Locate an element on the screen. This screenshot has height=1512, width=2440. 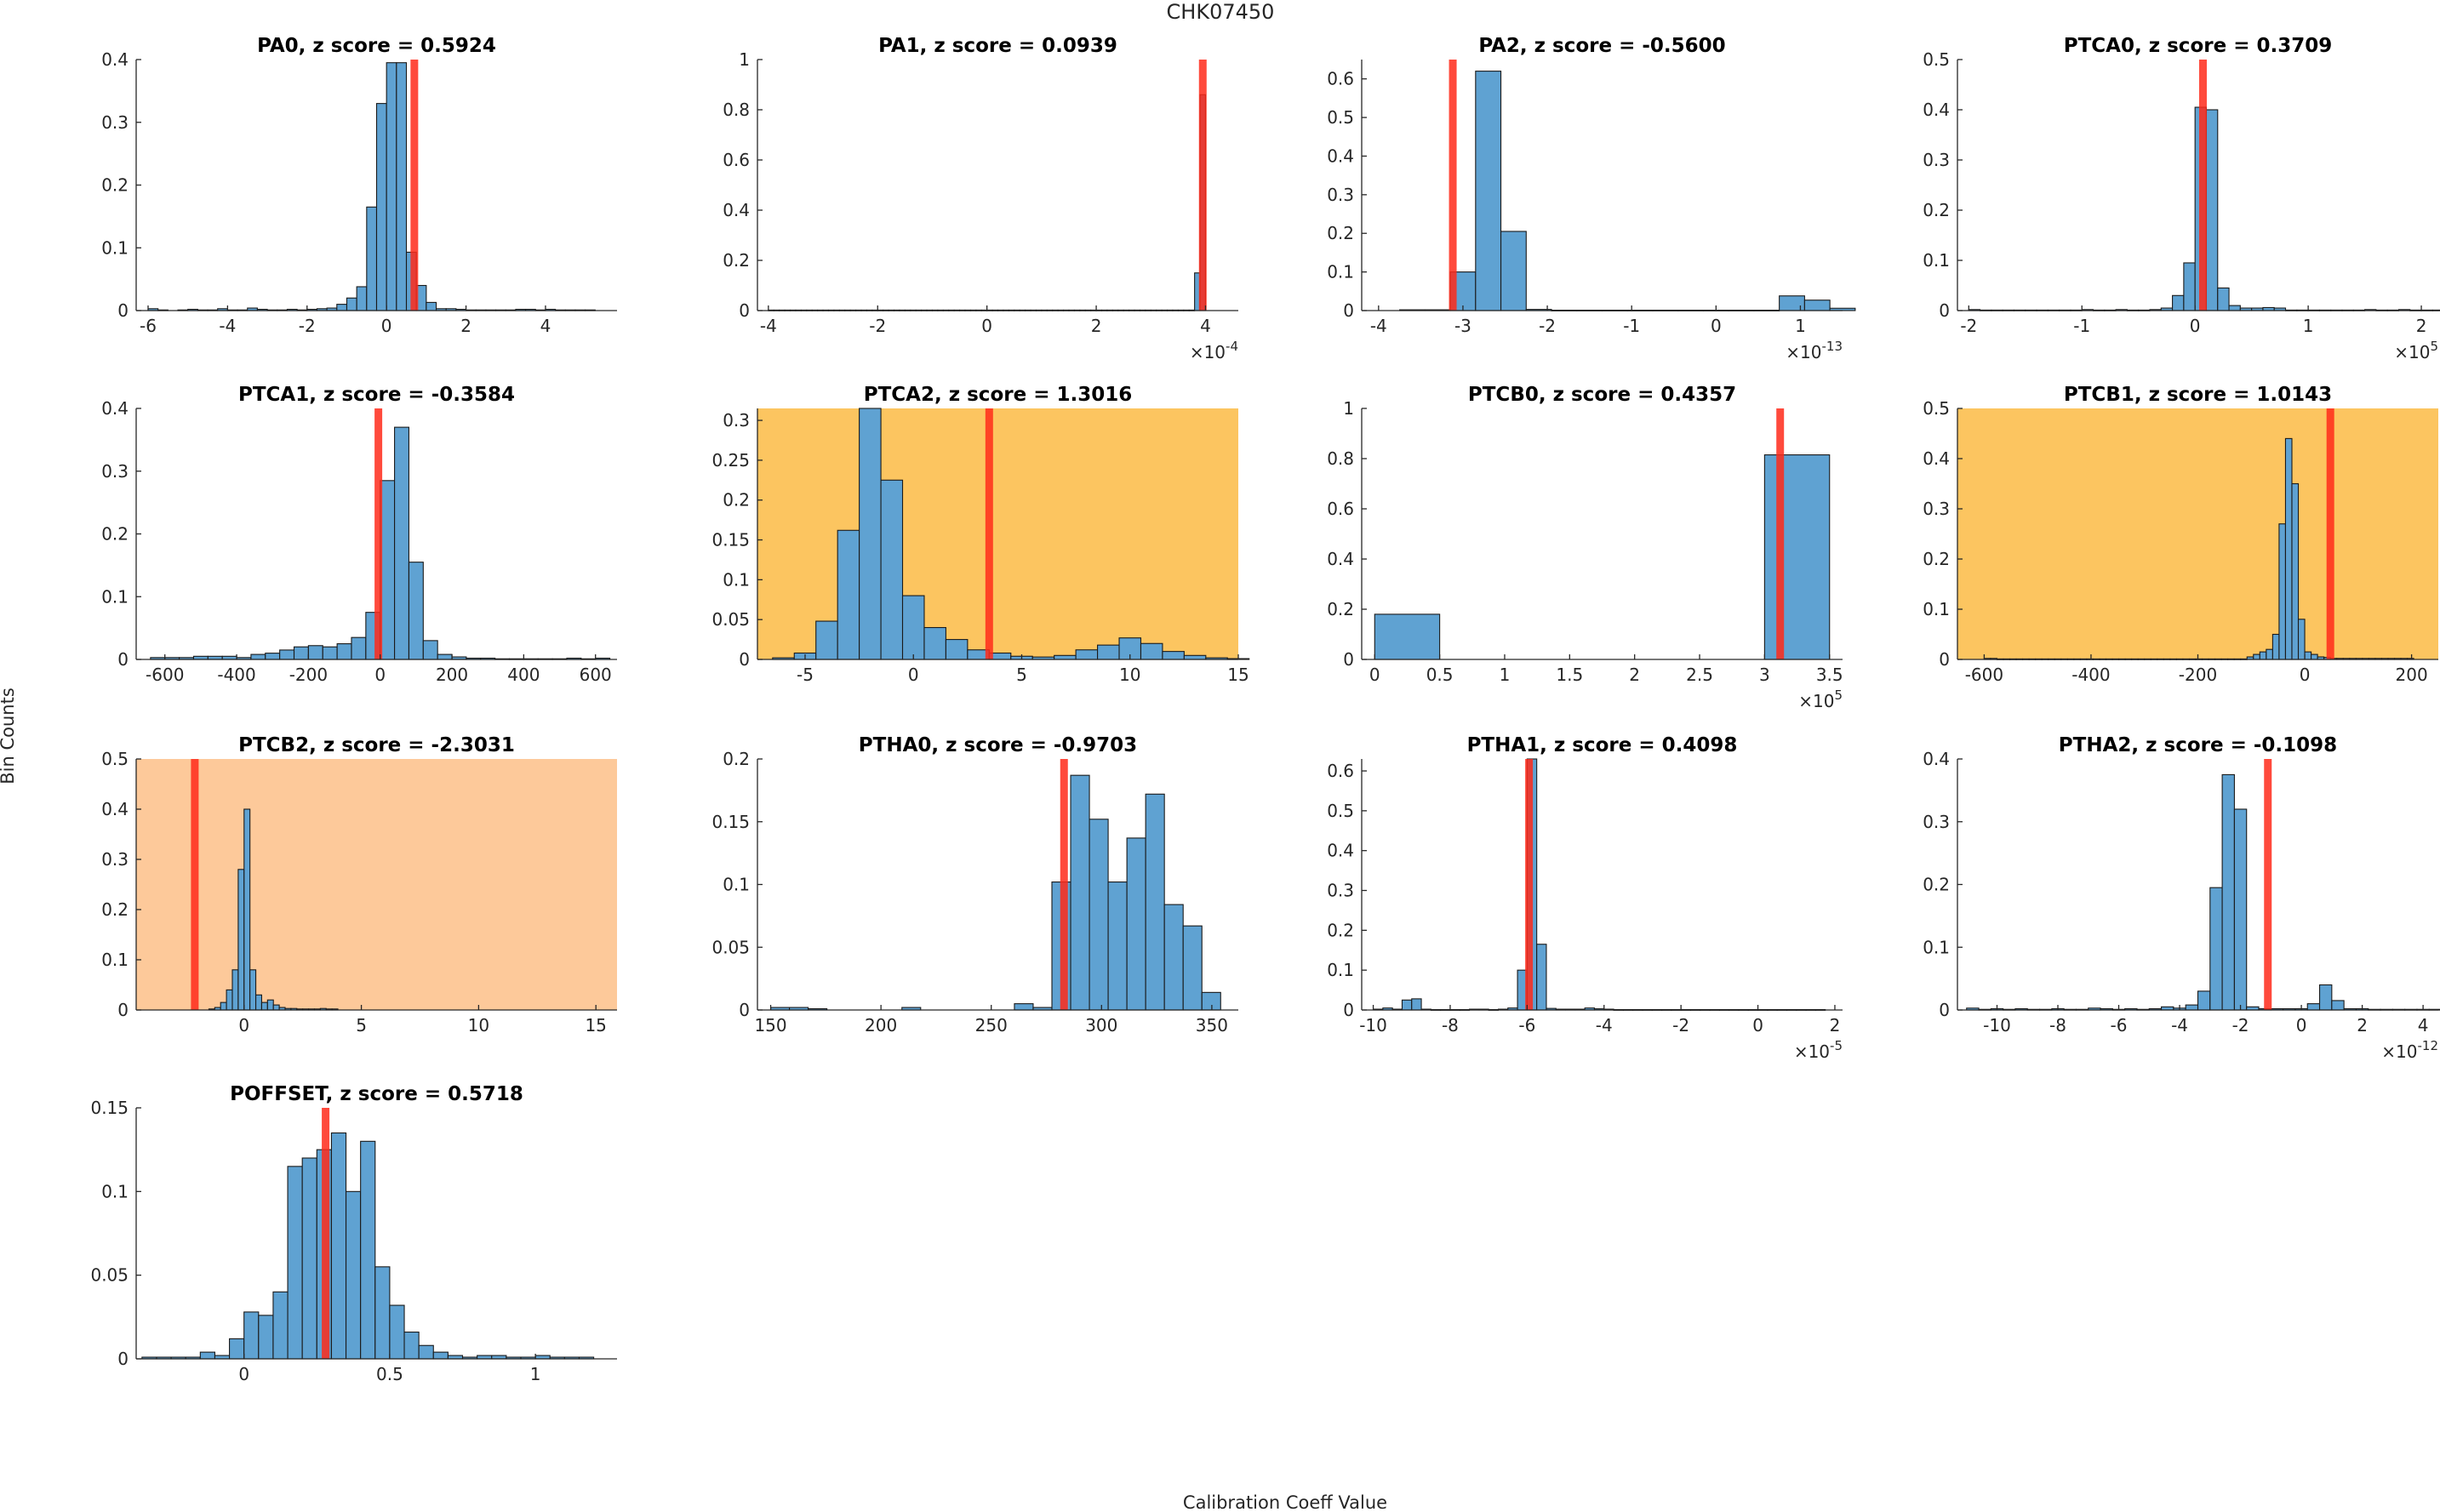
exponent-power: -4 is located at coordinates (1232, 346).